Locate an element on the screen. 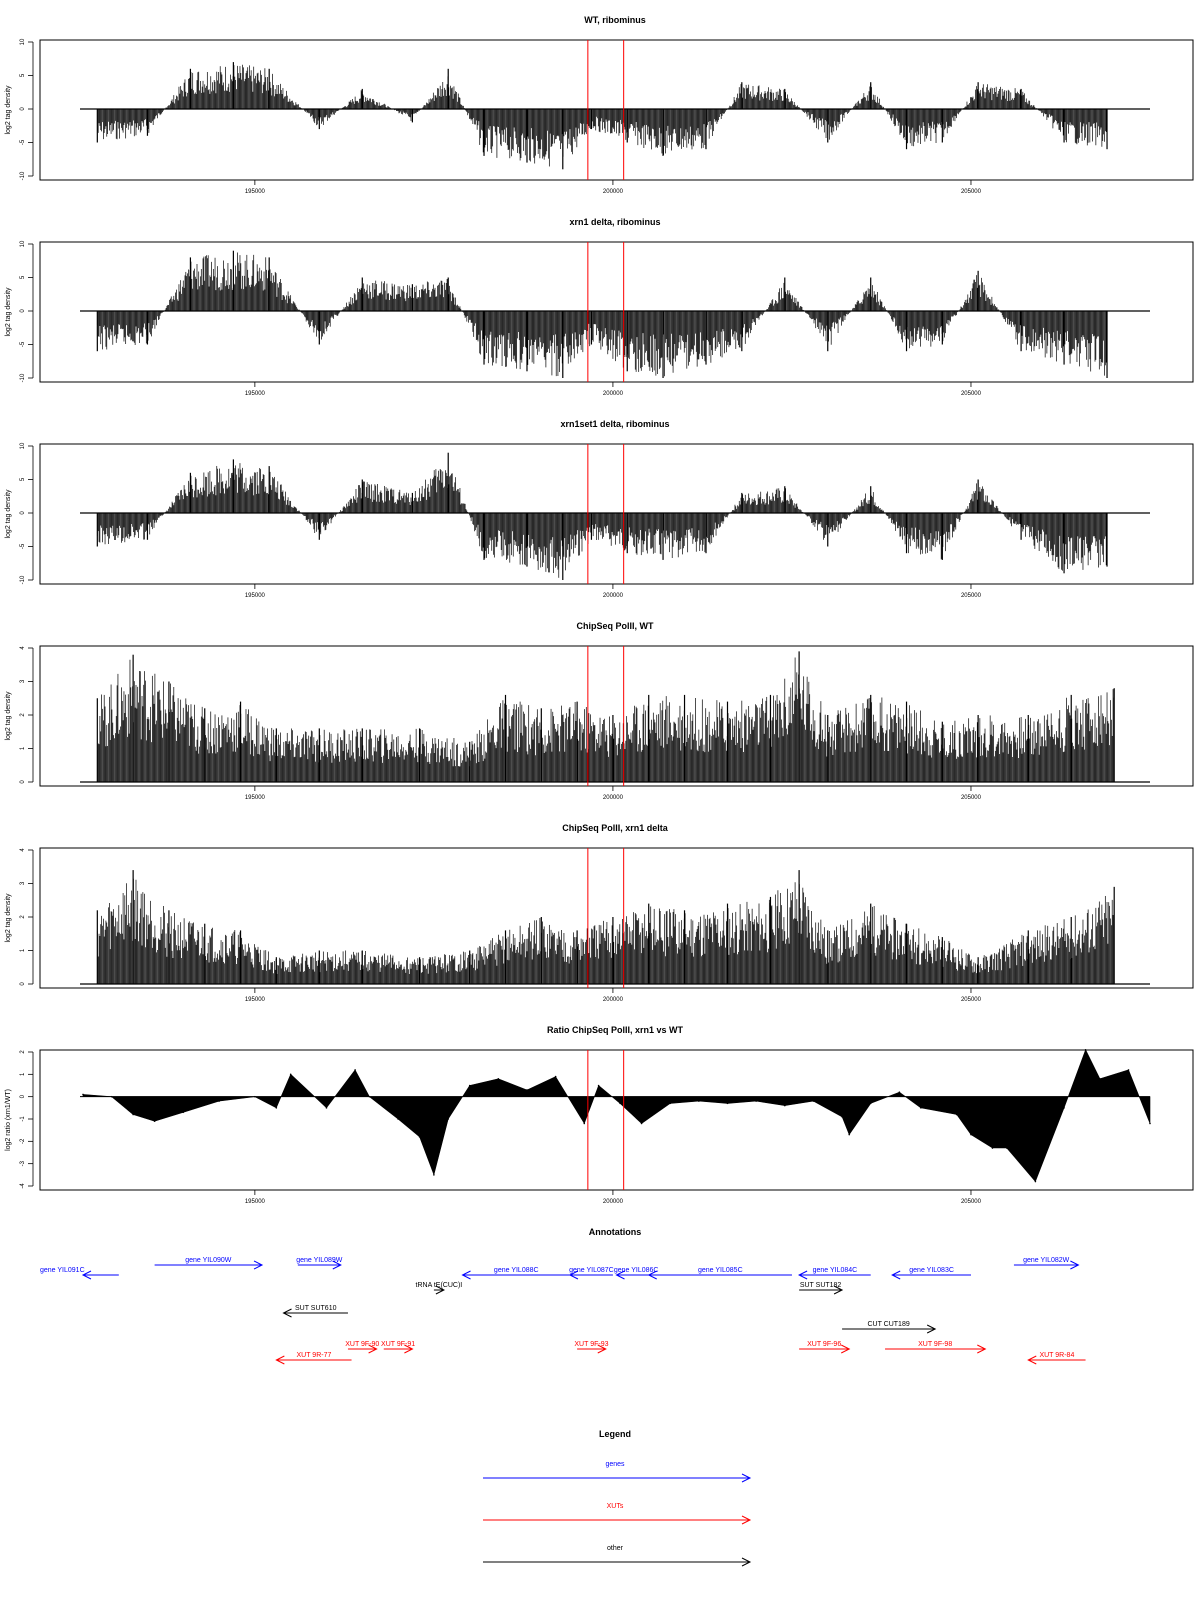 Image resolution: width=1200 pixels, height=1600 pixels. panel-title: ChipSeq PolII, xrn1 delta is located at coordinates (615, 828).